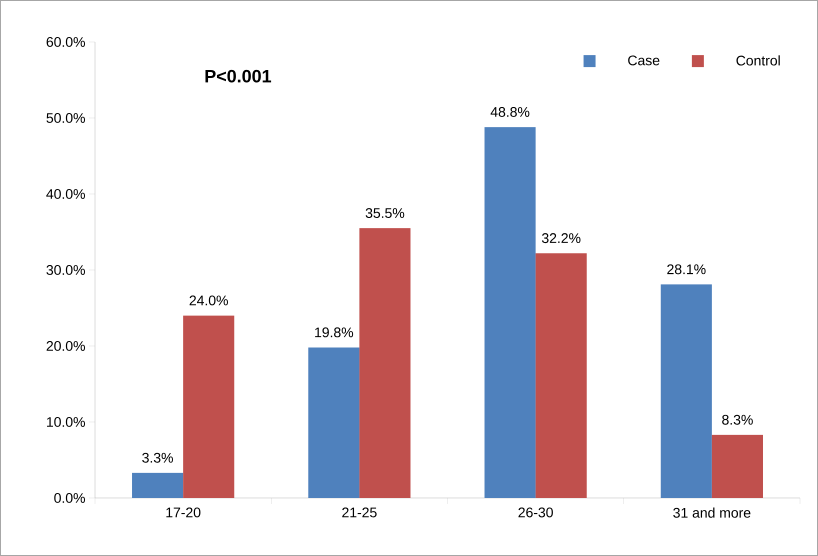 The width and height of the screenshot is (818, 556). Describe the element at coordinates (65, 42) in the screenshot. I see `y-tick-label: 60.0%` at that location.